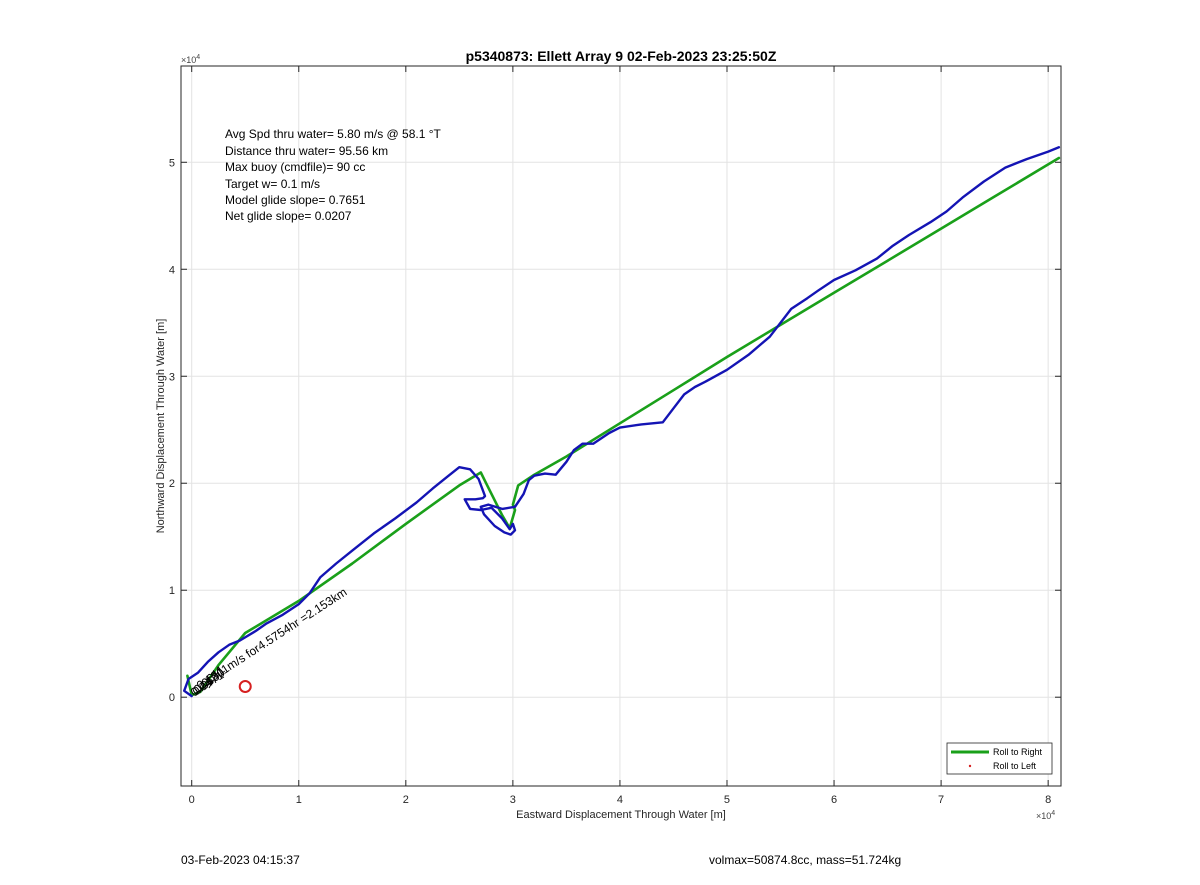 The image size is (1200, 885). What do you see at coordinates (406, 800) in the screenshot?
I see `x-tick-label: 2` at bounding box center [406, 800].